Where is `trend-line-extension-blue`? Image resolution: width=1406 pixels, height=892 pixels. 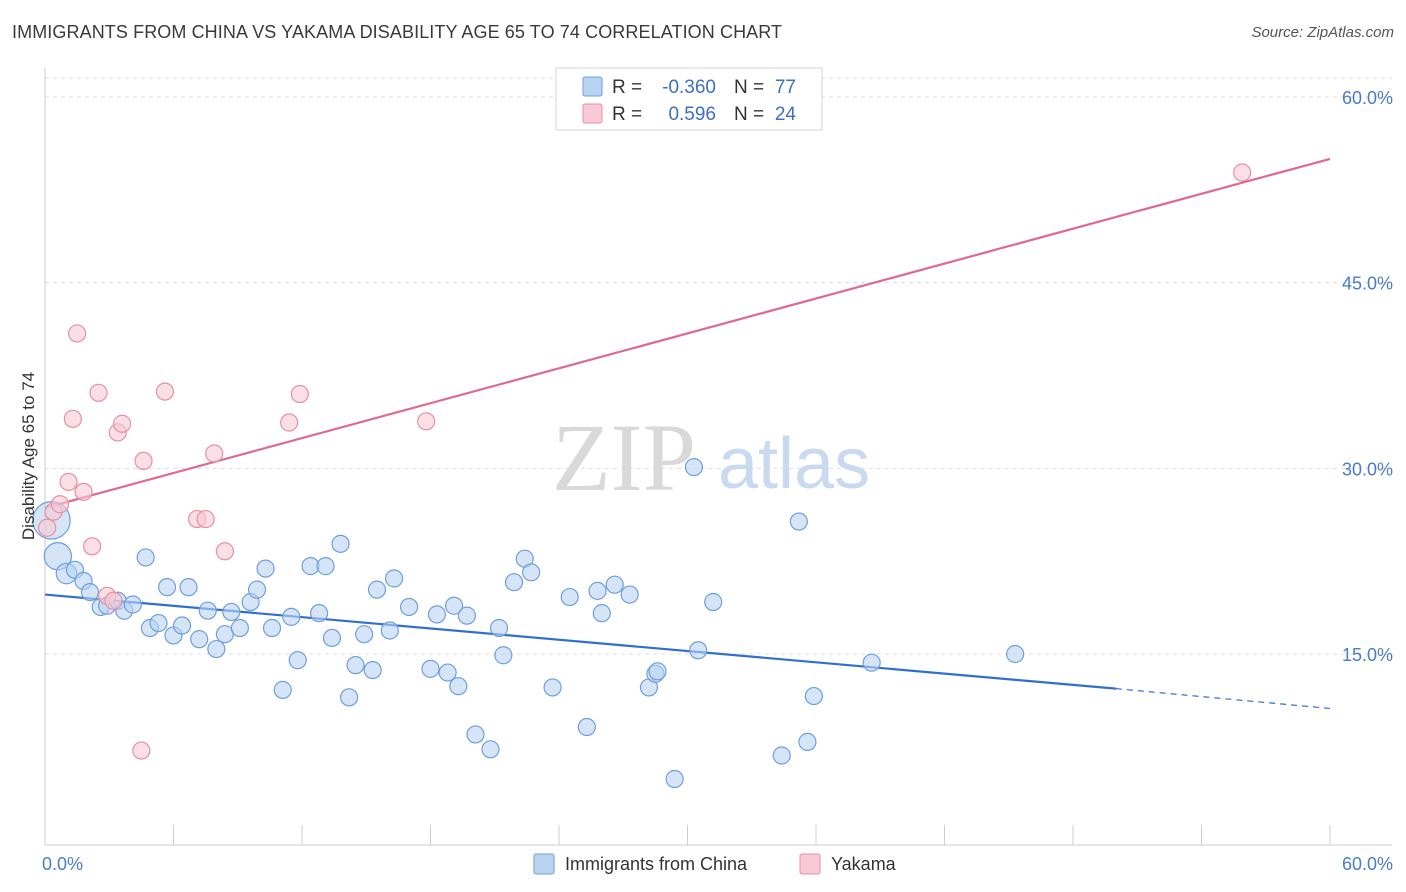
trend-line-extension-blue is located at coordinates (1223, 699).